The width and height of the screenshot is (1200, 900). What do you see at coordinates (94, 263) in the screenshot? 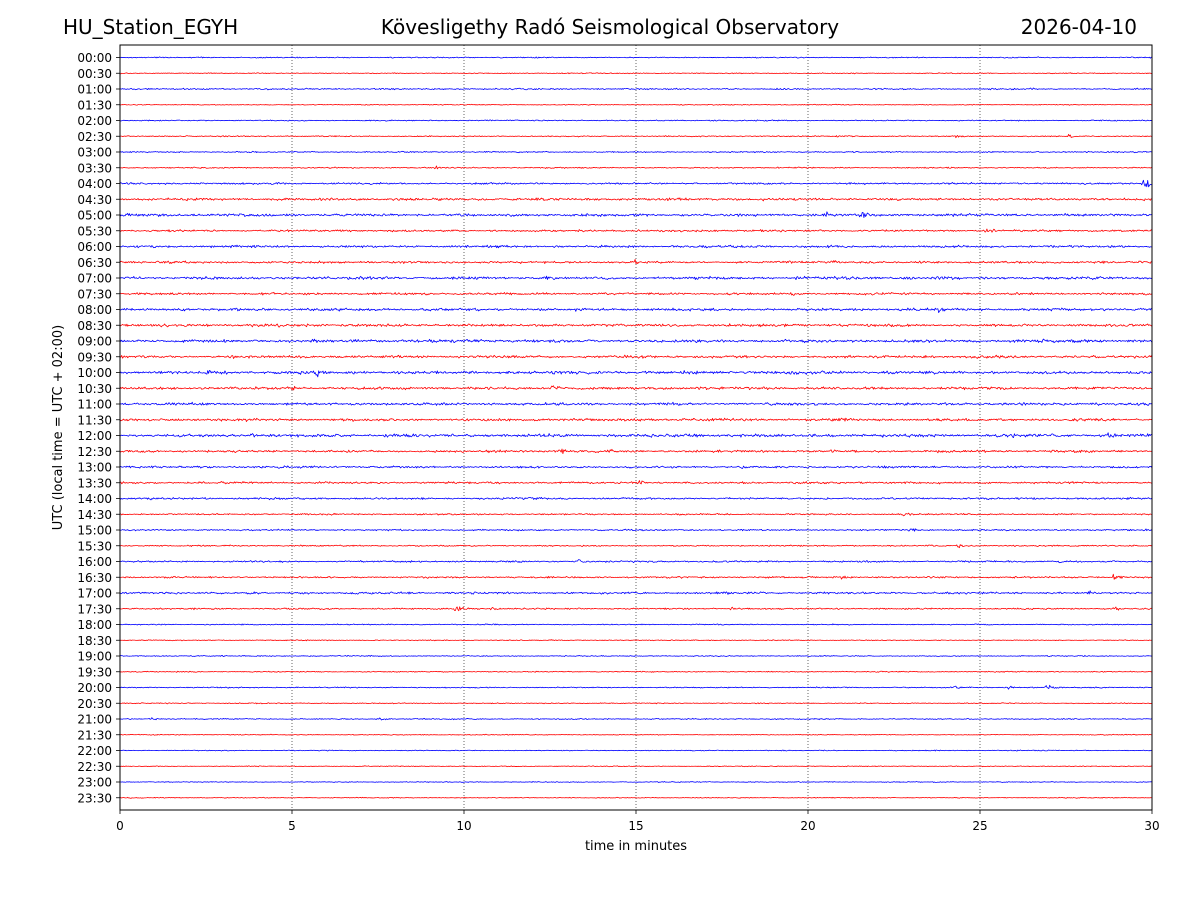
I see `y-tick-label-0630: 06:30` at bounding box center [94, 263].